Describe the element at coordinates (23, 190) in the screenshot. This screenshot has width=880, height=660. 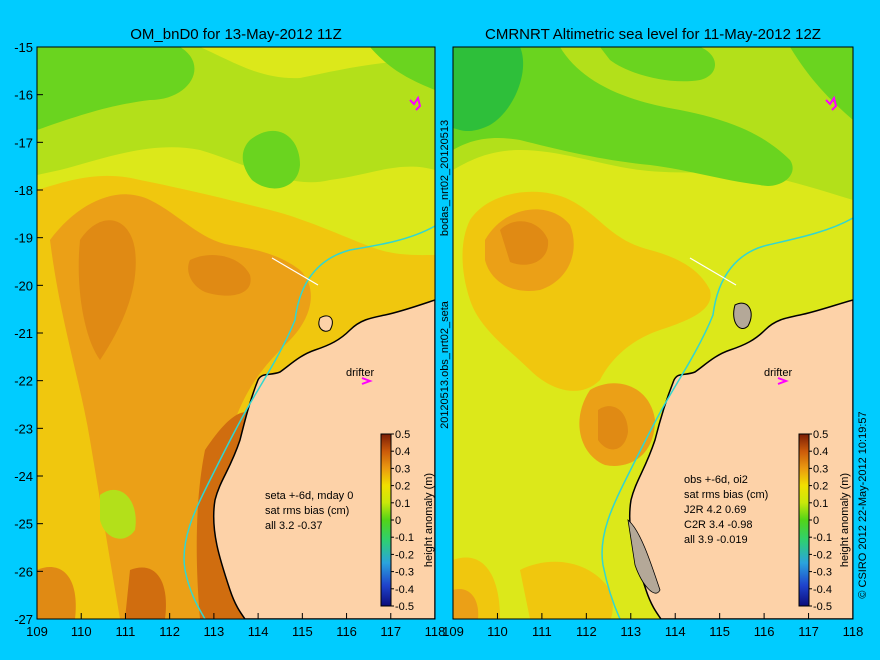
I see `y-tick-label: -18` at that location.